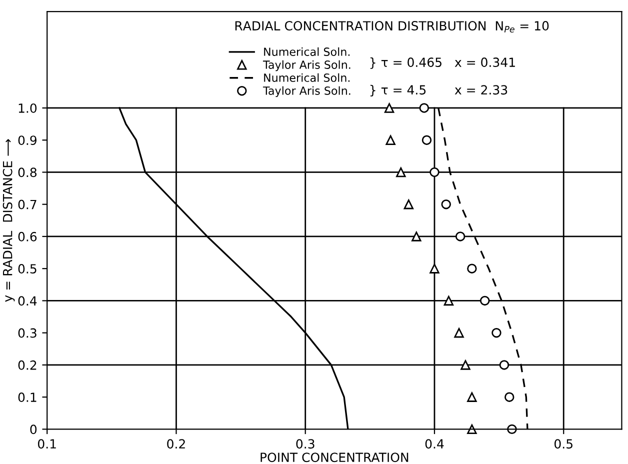  What do you see at coordinates (27, 333) in the screenshot?
I see `y-tick-label: 0.3` at bounding box center [27, 333].